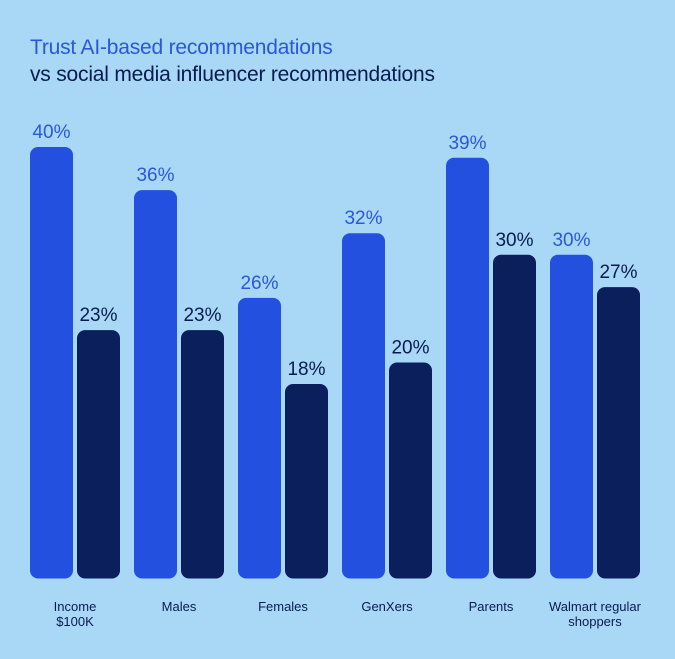  Describe the element at coordinates (75, 606) in the screenshot. I see `category-label-0-0: Income` at that location.